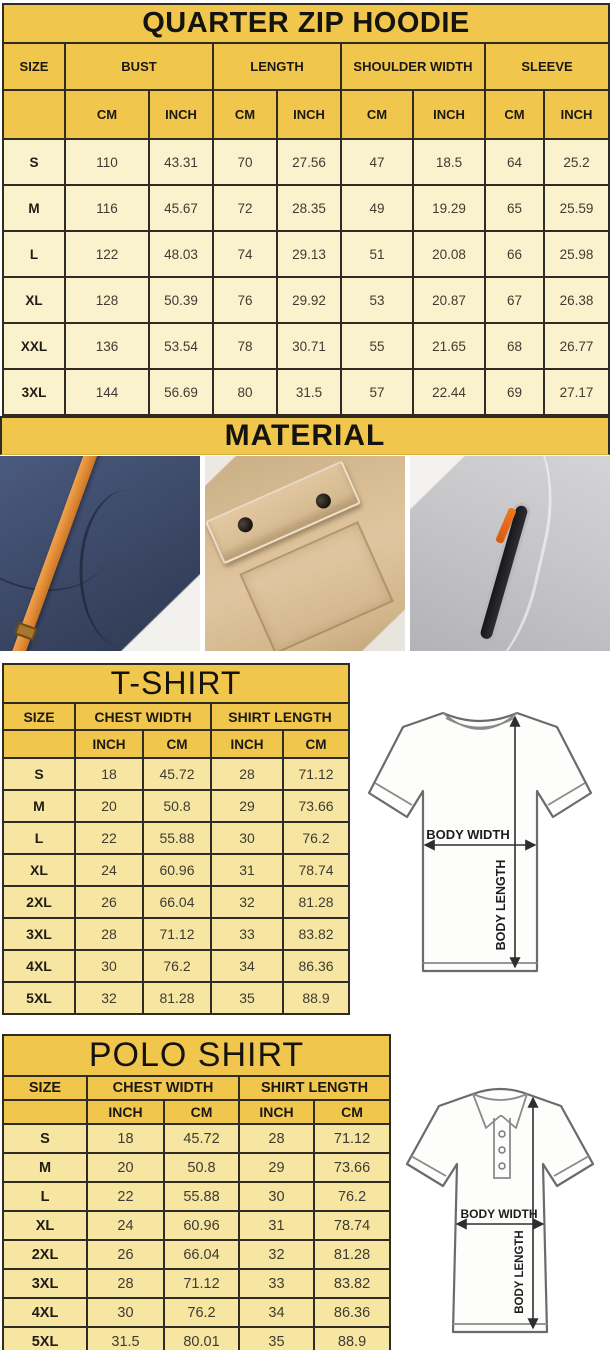 Image resolution: width=610 pixels, height=1350 pixels. What do you see at coordinates (514, 162) in the screenshot?
I see `measurement-value: 64` at bounding box center [514, 162].